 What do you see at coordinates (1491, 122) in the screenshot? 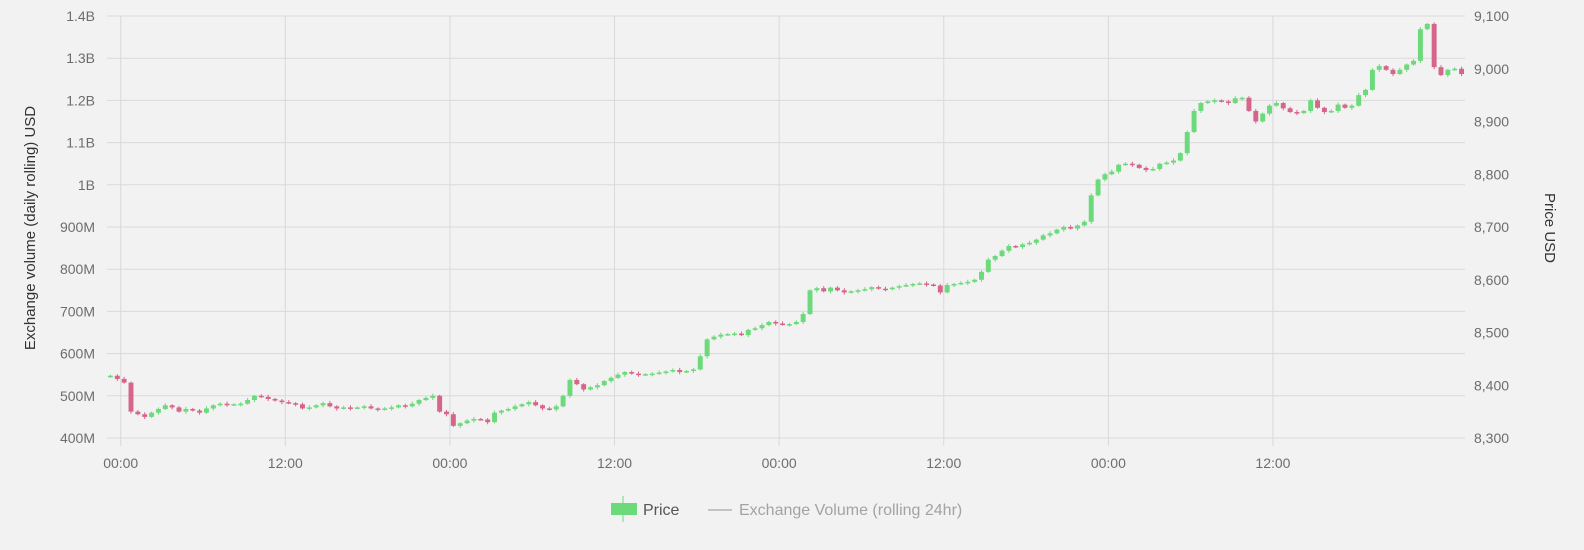
I see `right-tick-label: 8,900` at bounding box center [1491, 122].